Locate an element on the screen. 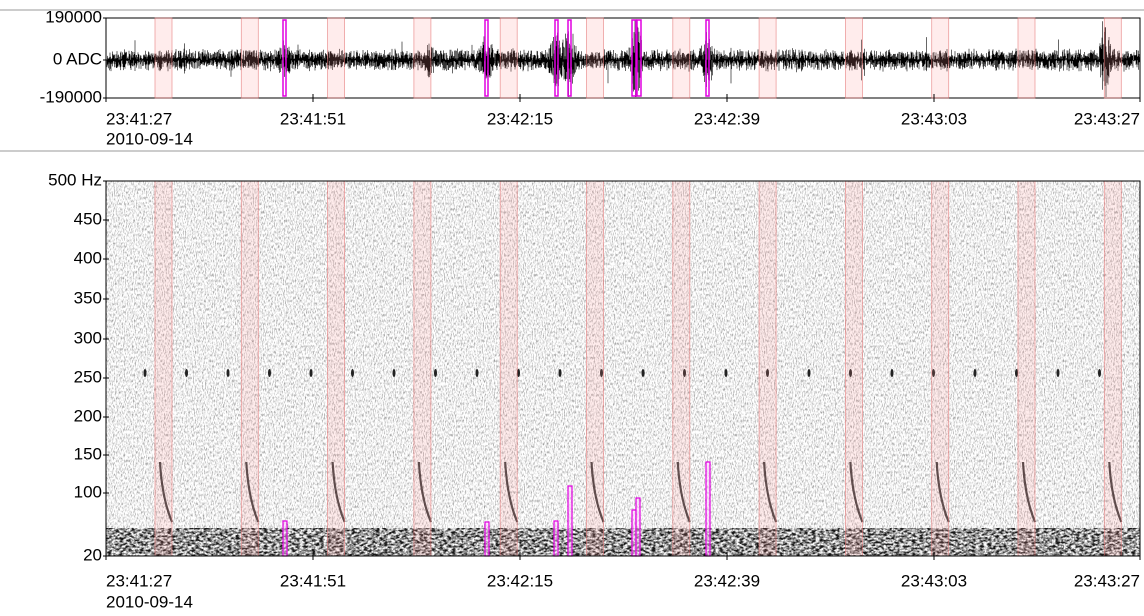 The image size is (1144, 616). low-frequency-noise is located at coordinates (623, 542).